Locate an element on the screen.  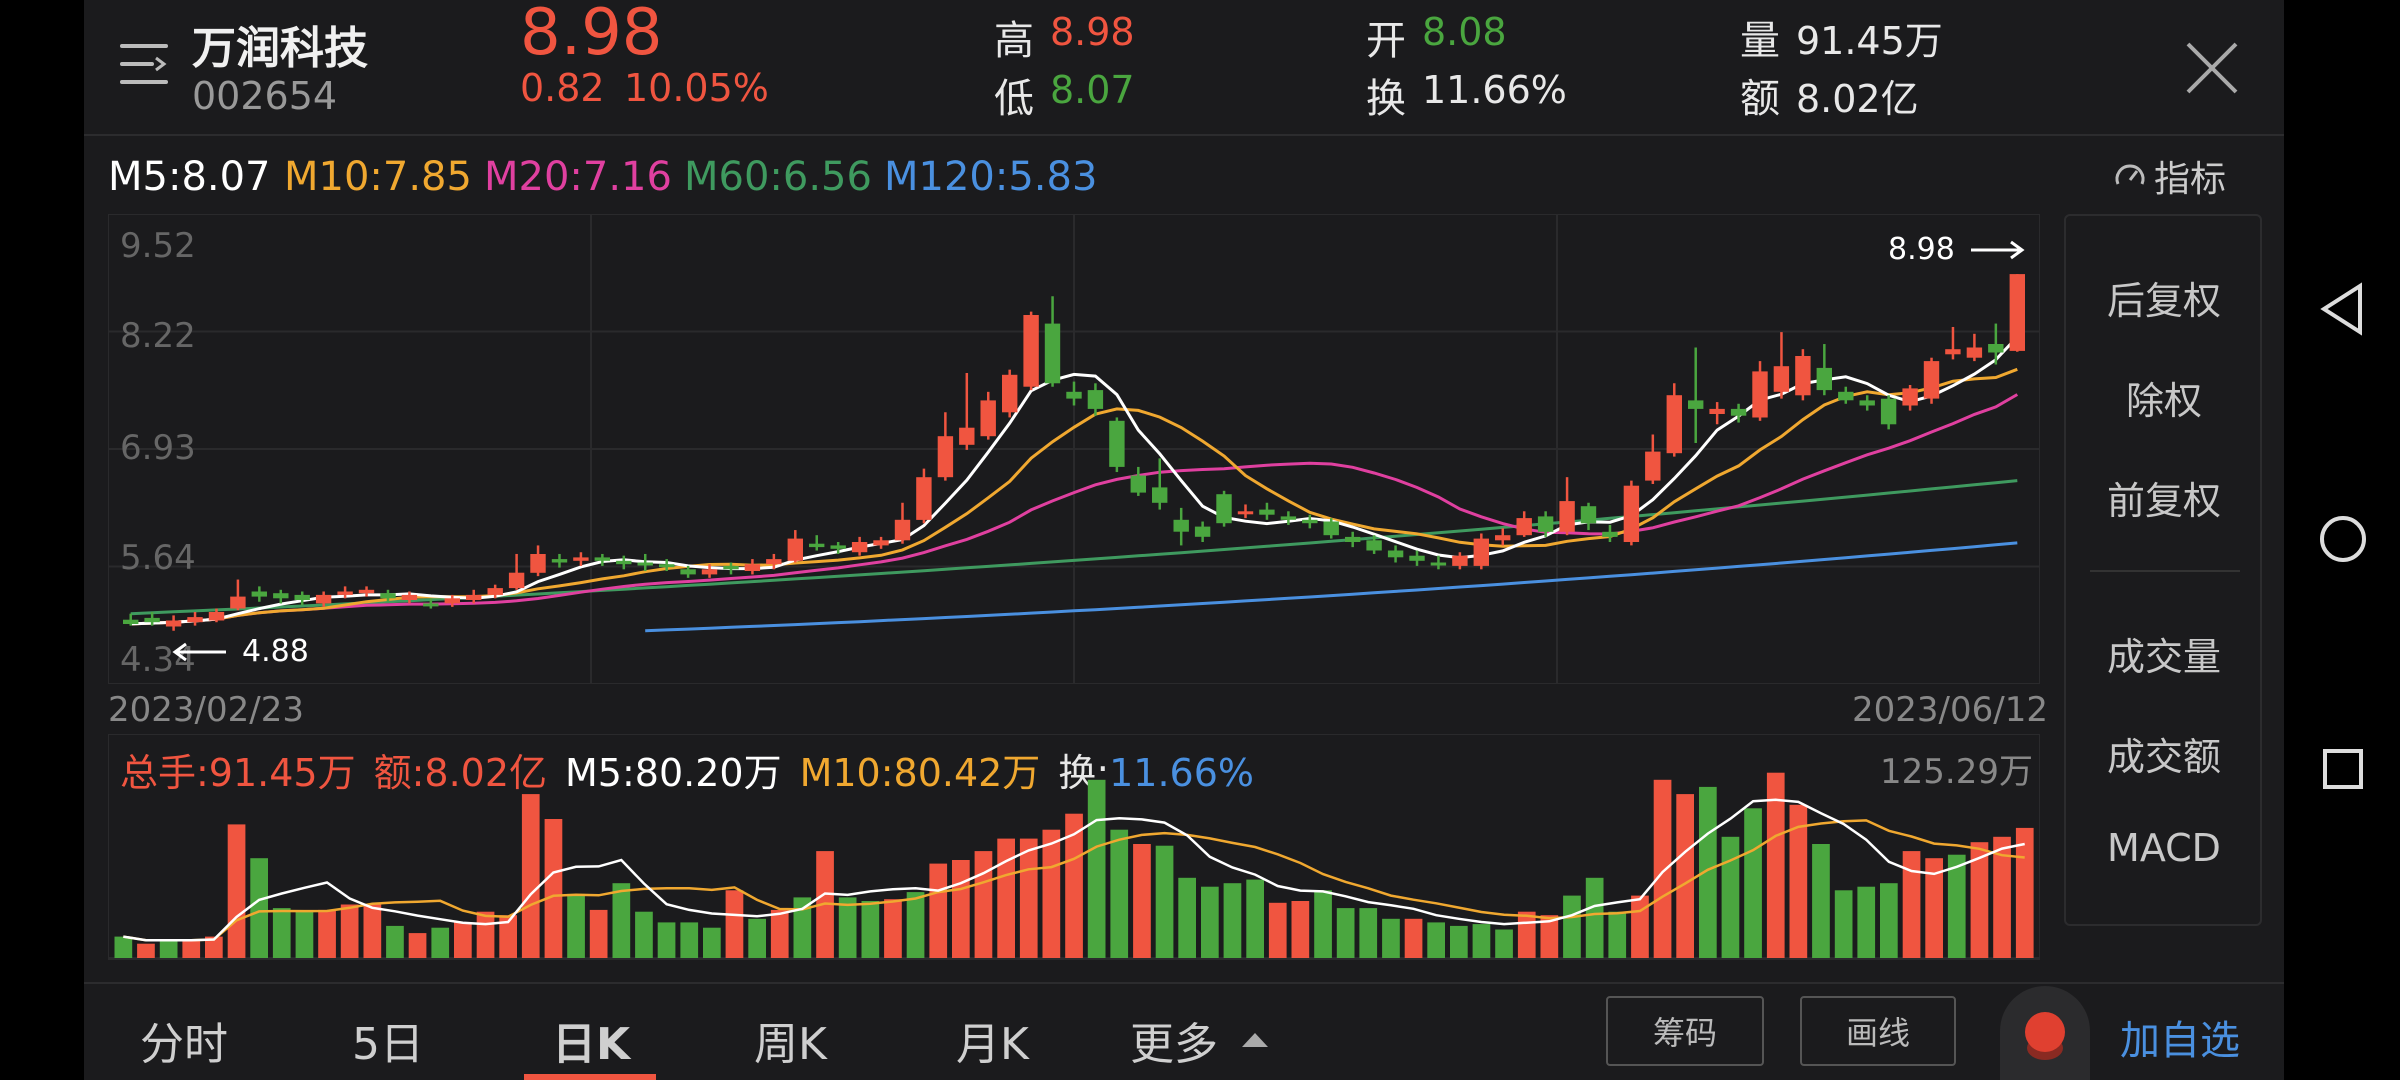
bottom-bar-divider is located at coordinates (1184, 983).